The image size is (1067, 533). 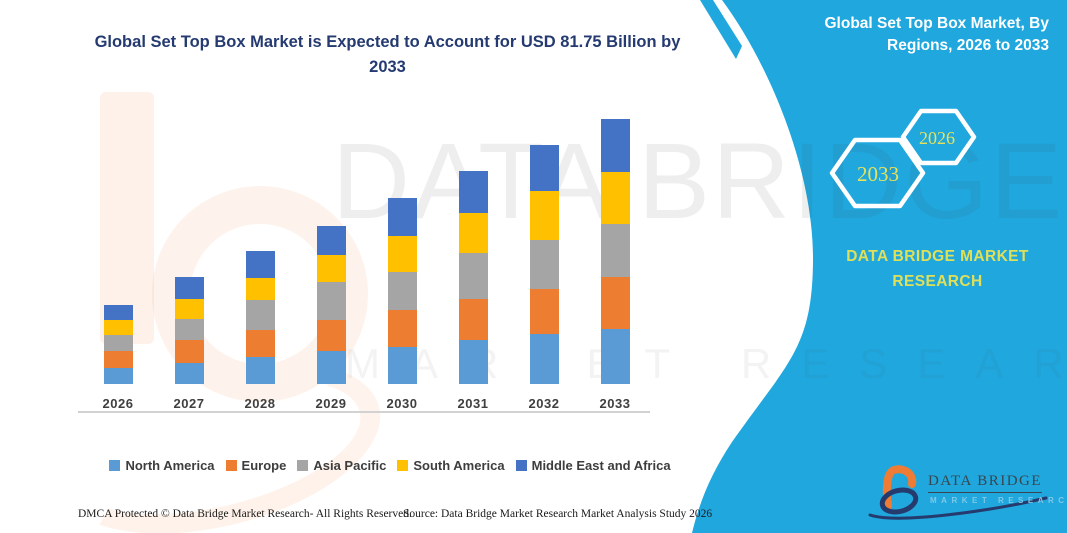 I want to click on panel-edge-sliver, so click(x=721, y=29).